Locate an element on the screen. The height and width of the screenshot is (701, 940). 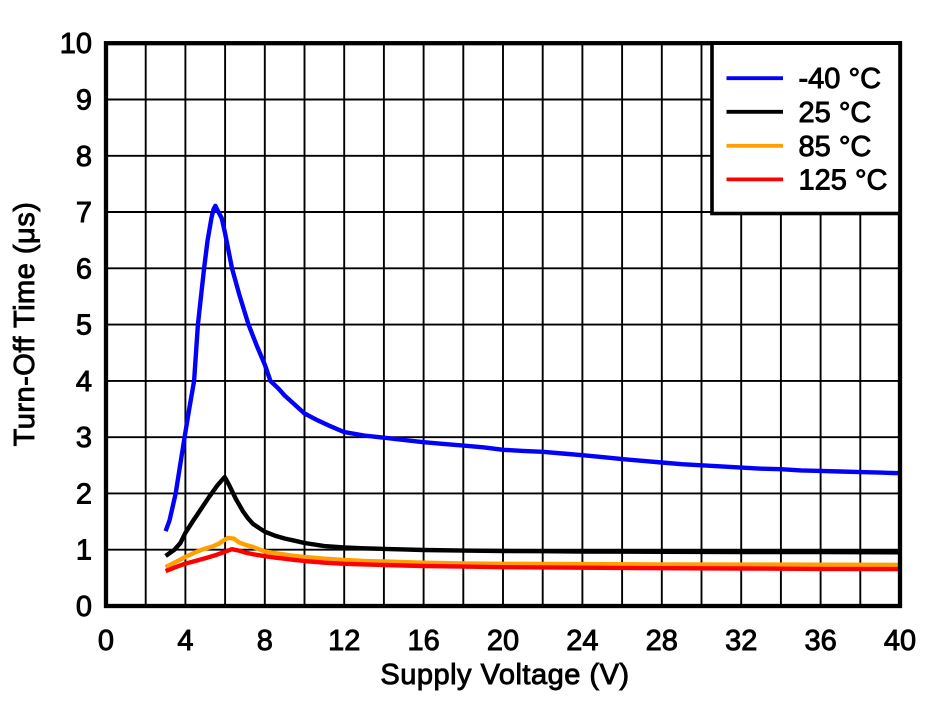
svg-text: 1 is located at coordinates (84, 551).